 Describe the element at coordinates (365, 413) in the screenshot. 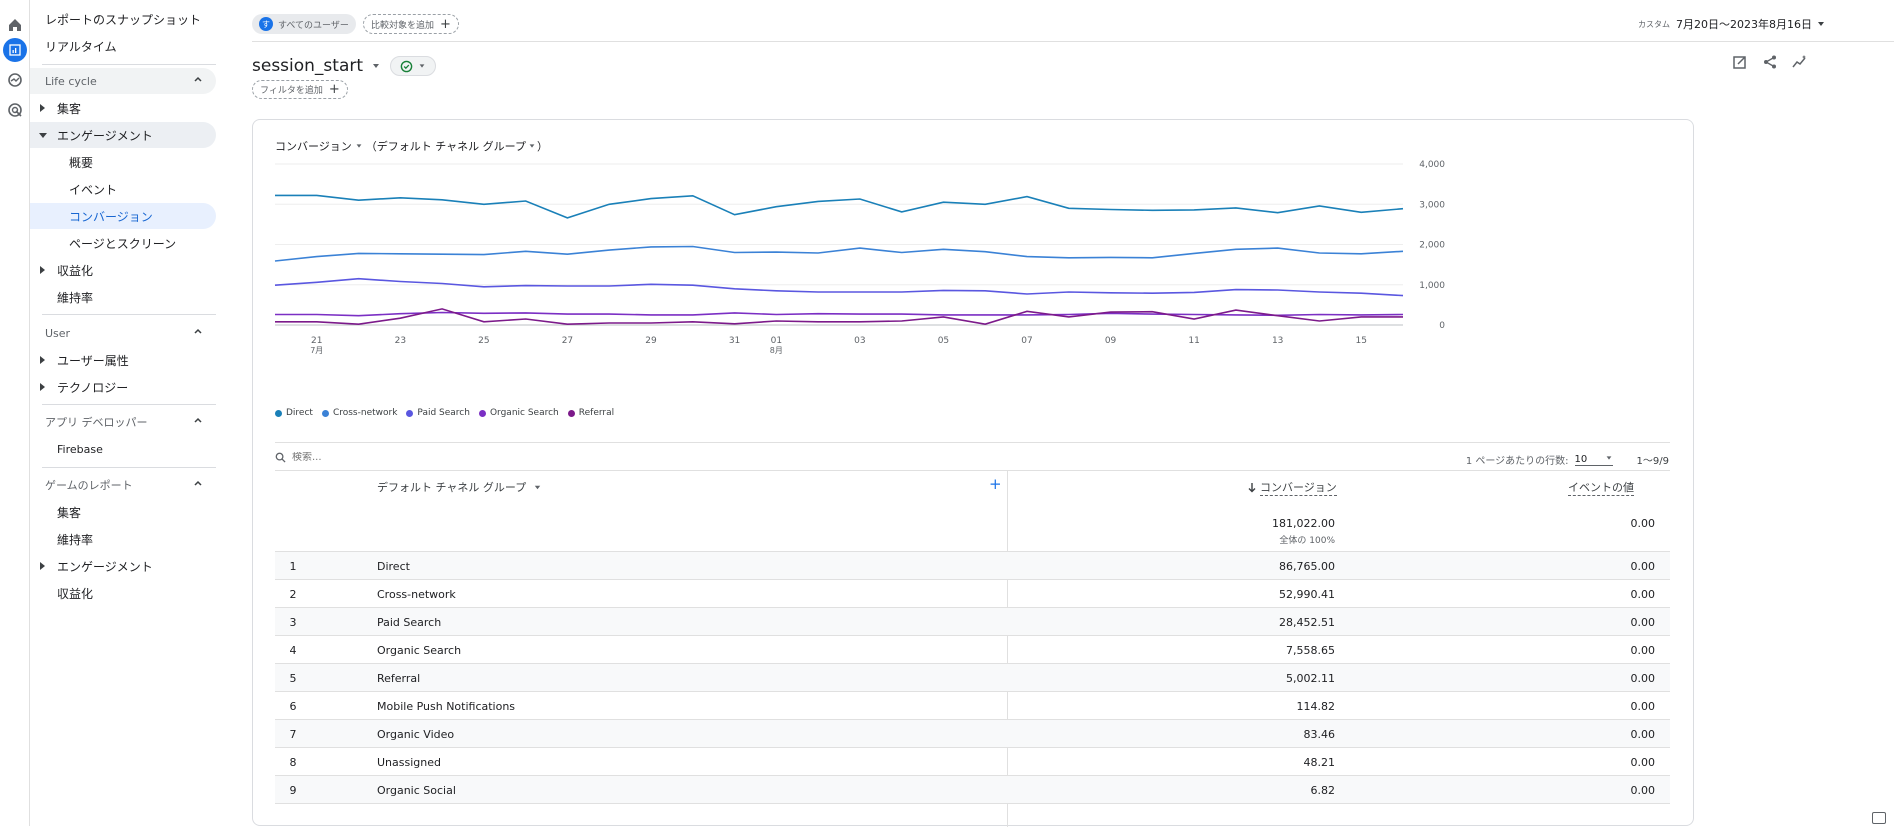

I see `legend-label: Cross-network` at that location.